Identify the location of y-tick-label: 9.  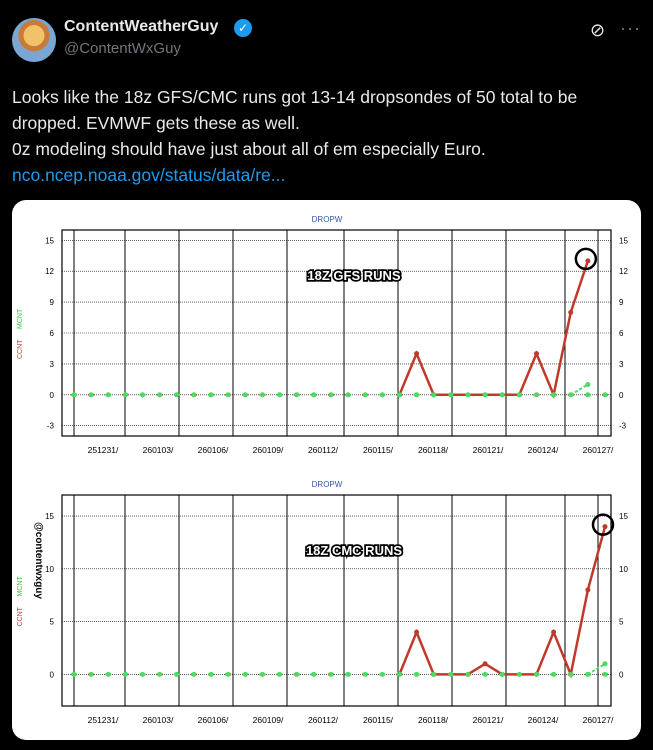
(621, 302).